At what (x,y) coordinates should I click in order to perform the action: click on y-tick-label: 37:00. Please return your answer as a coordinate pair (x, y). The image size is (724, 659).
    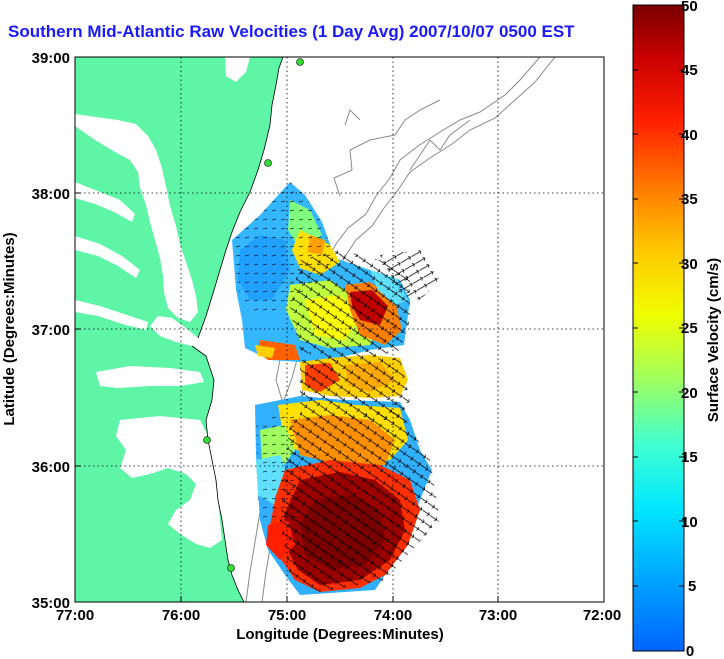
    Looking at the image, I should click on (51, 330).